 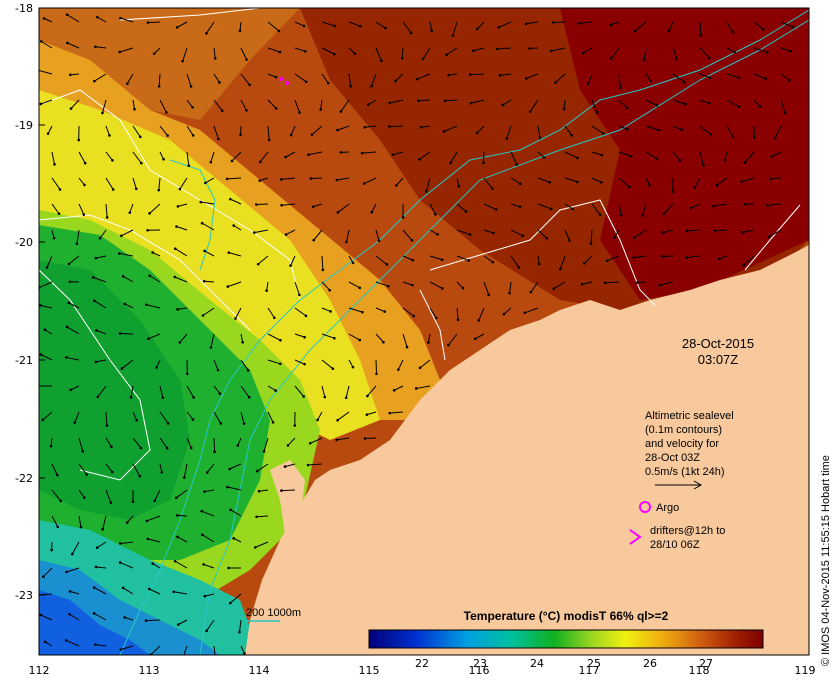 What do you see at coordinates (30, 302) in the screenshot?
I see `lat-axis: -18 -19 -20 -21 -22 -23` at bounding box center [30, 302].